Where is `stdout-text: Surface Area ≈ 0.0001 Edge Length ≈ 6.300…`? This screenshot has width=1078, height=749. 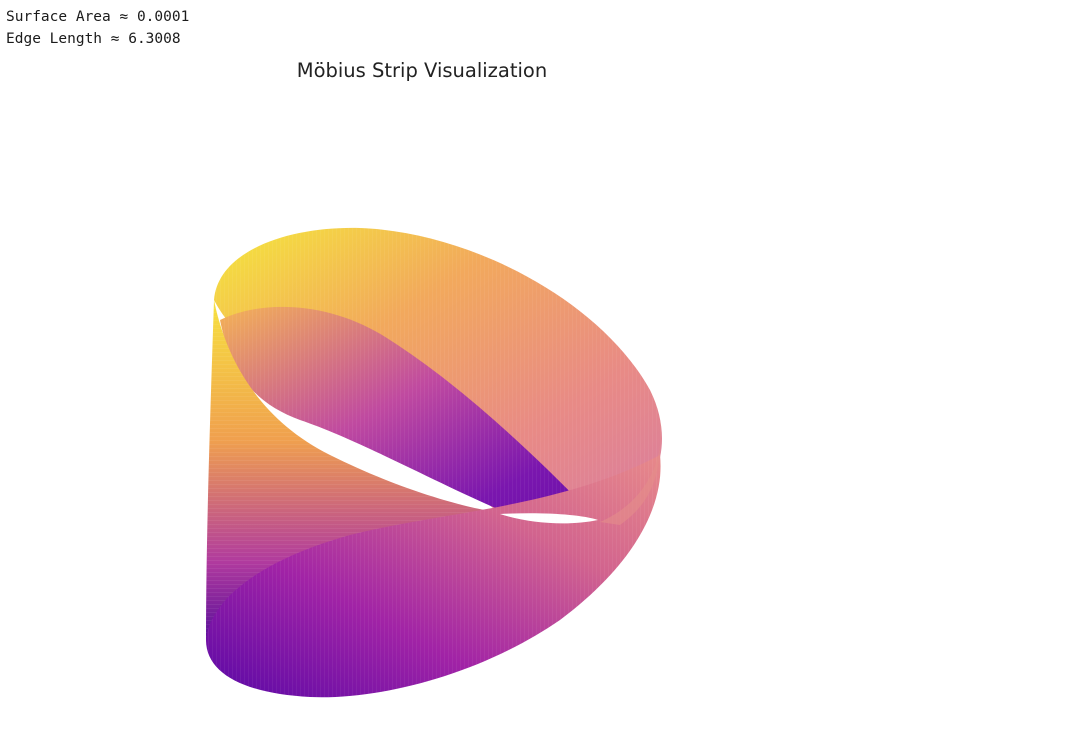
stdout-text: Surface Area ≈ 0.0001 Edge Length ≈ 6.300… is located at coordinates (97, 28).